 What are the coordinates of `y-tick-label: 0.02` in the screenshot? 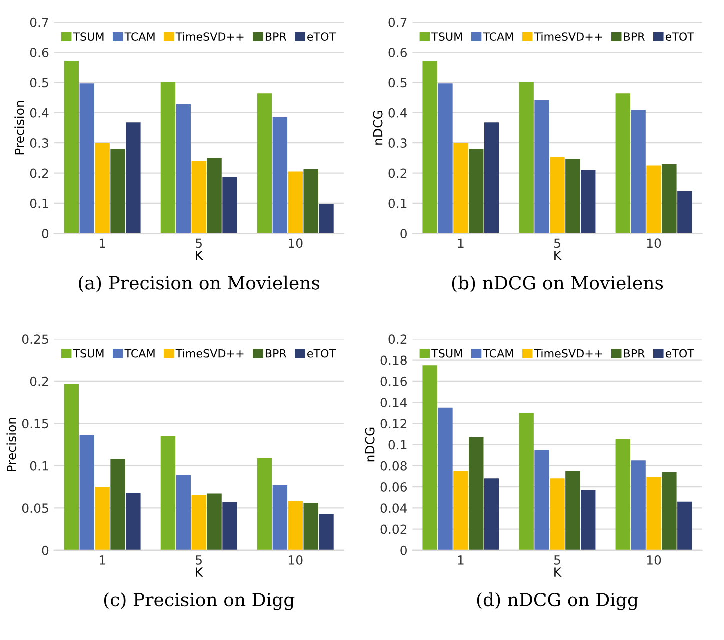 It's located at (393, 529).